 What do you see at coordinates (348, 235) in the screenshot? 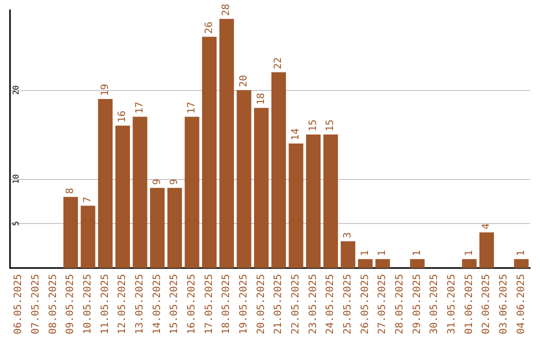
I see `data-label: 3` at bounding box center [348, 235].